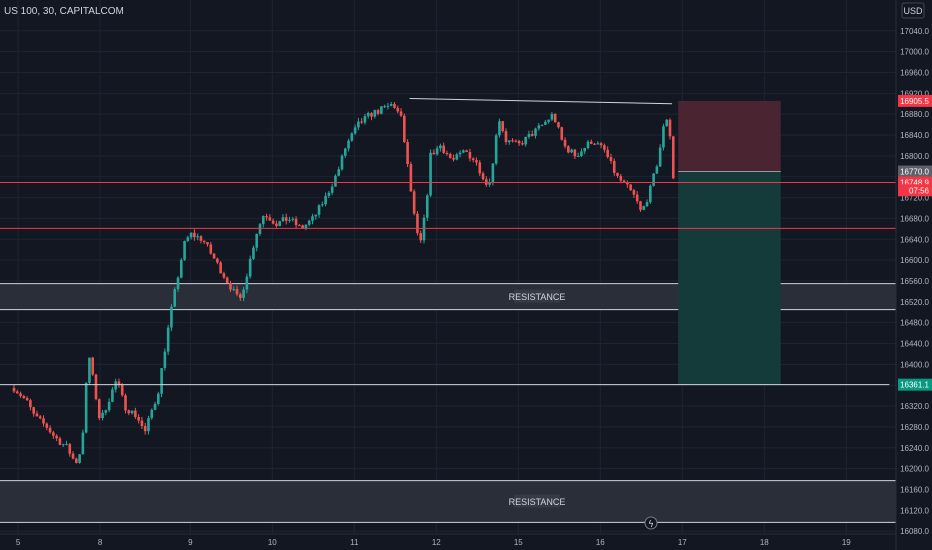 The image size is (932, 550). What do you see at coordinates (729, 278) in the screenshot?
I see `take-profit-box` at bounding box center [729, 278].